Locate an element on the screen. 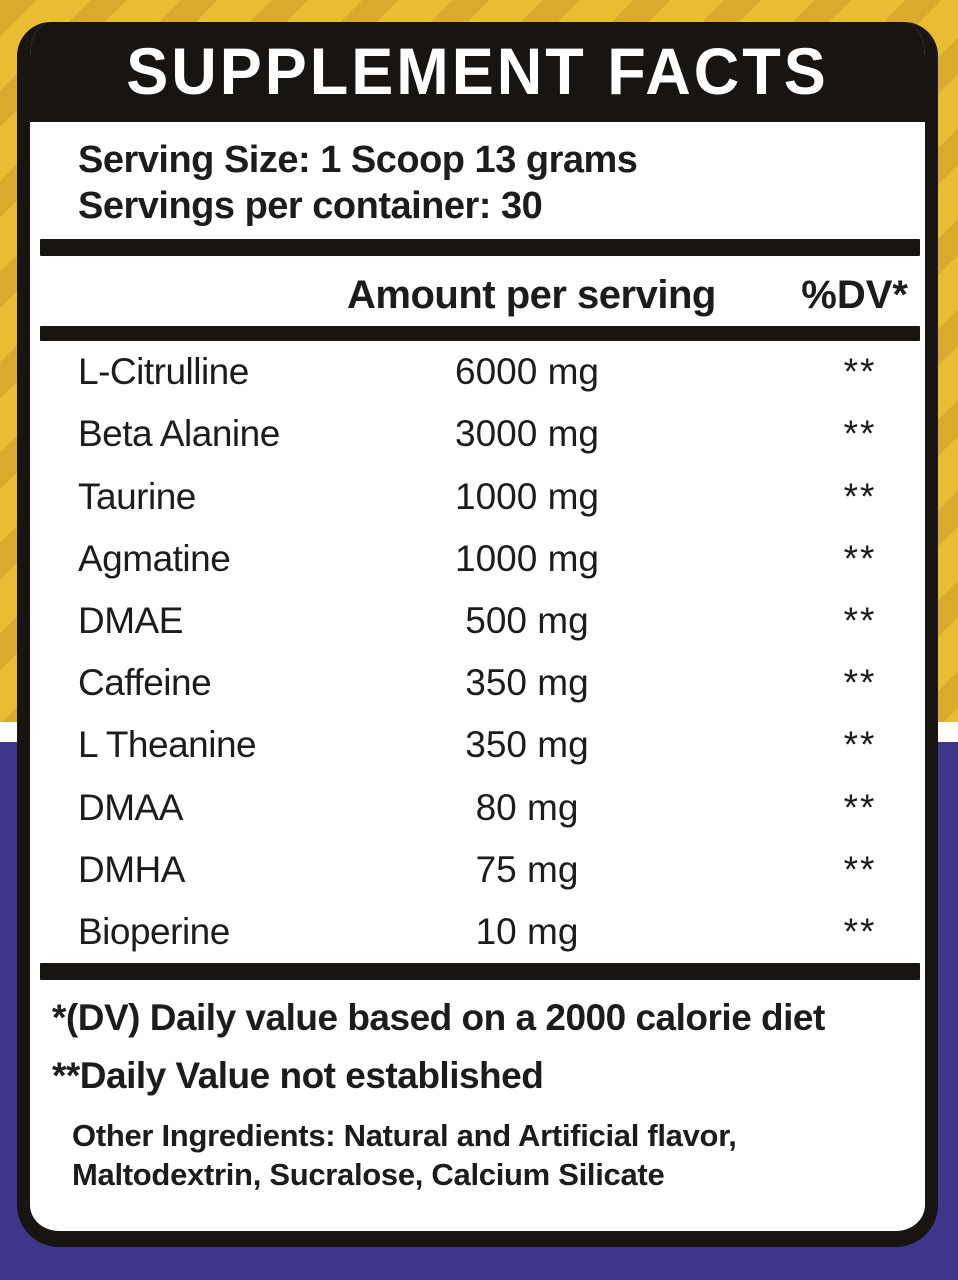 This screenshot has width=958, height=1280. table-row: Taurine 1000 mg ** is located at coordinates (477, 496).